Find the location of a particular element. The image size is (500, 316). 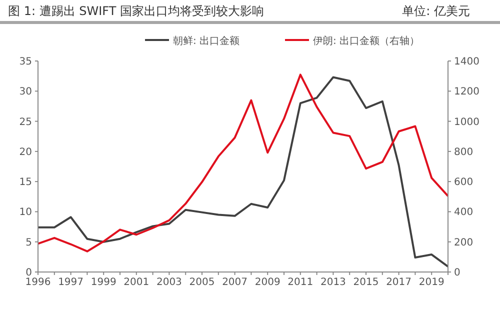

y-tick-label: 20 is located at coordinates (25, 152).